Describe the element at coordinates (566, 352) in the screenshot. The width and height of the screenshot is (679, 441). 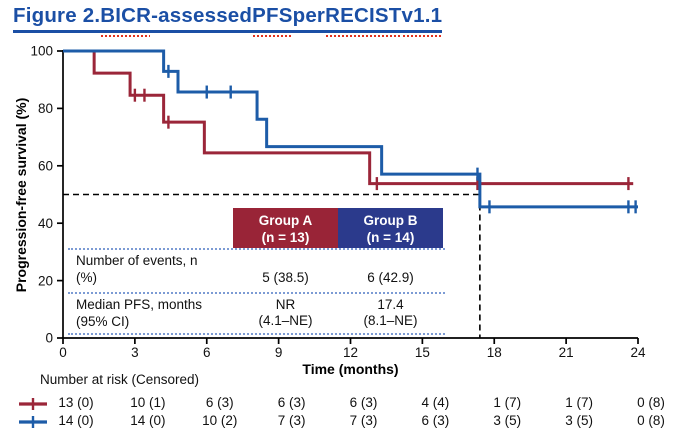
I see `svg-text: 21` at that location.